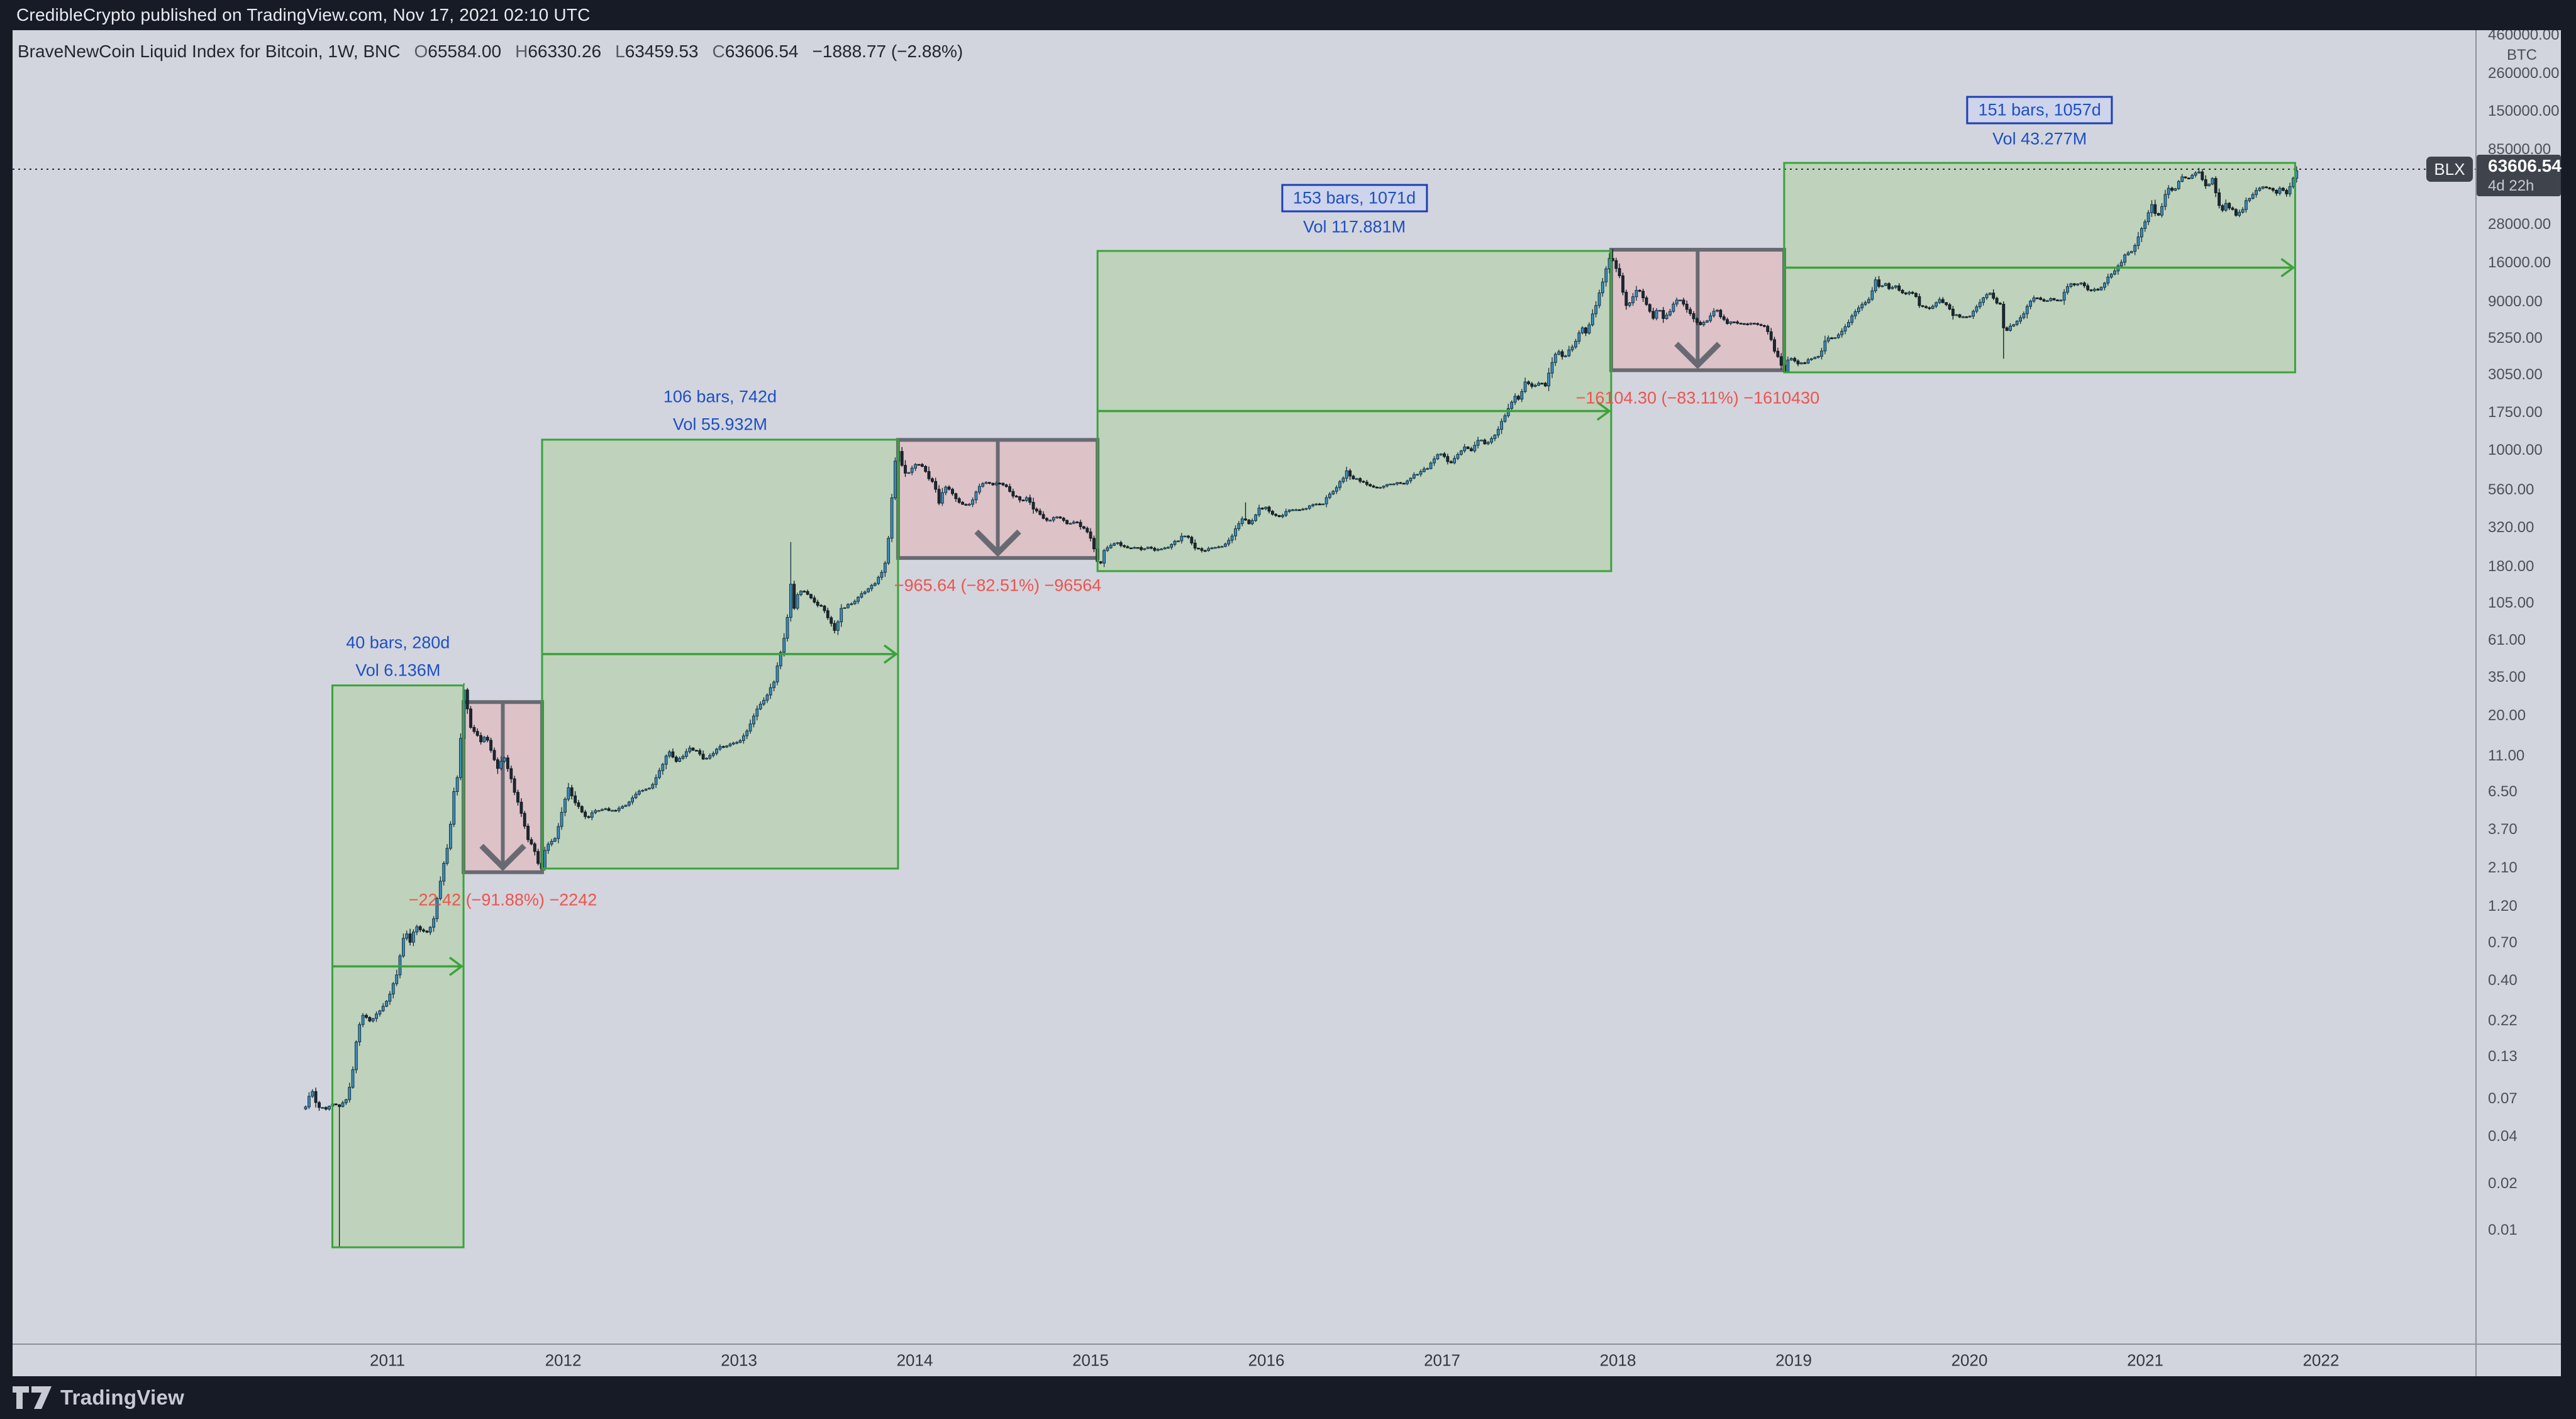 The height and width of the screenshot is (1419, 2576). What do you see at coordinates (2524, 111) in the screenshot?
I see `price-tick-label: 150000.00` at bounding box center [2524, 111].